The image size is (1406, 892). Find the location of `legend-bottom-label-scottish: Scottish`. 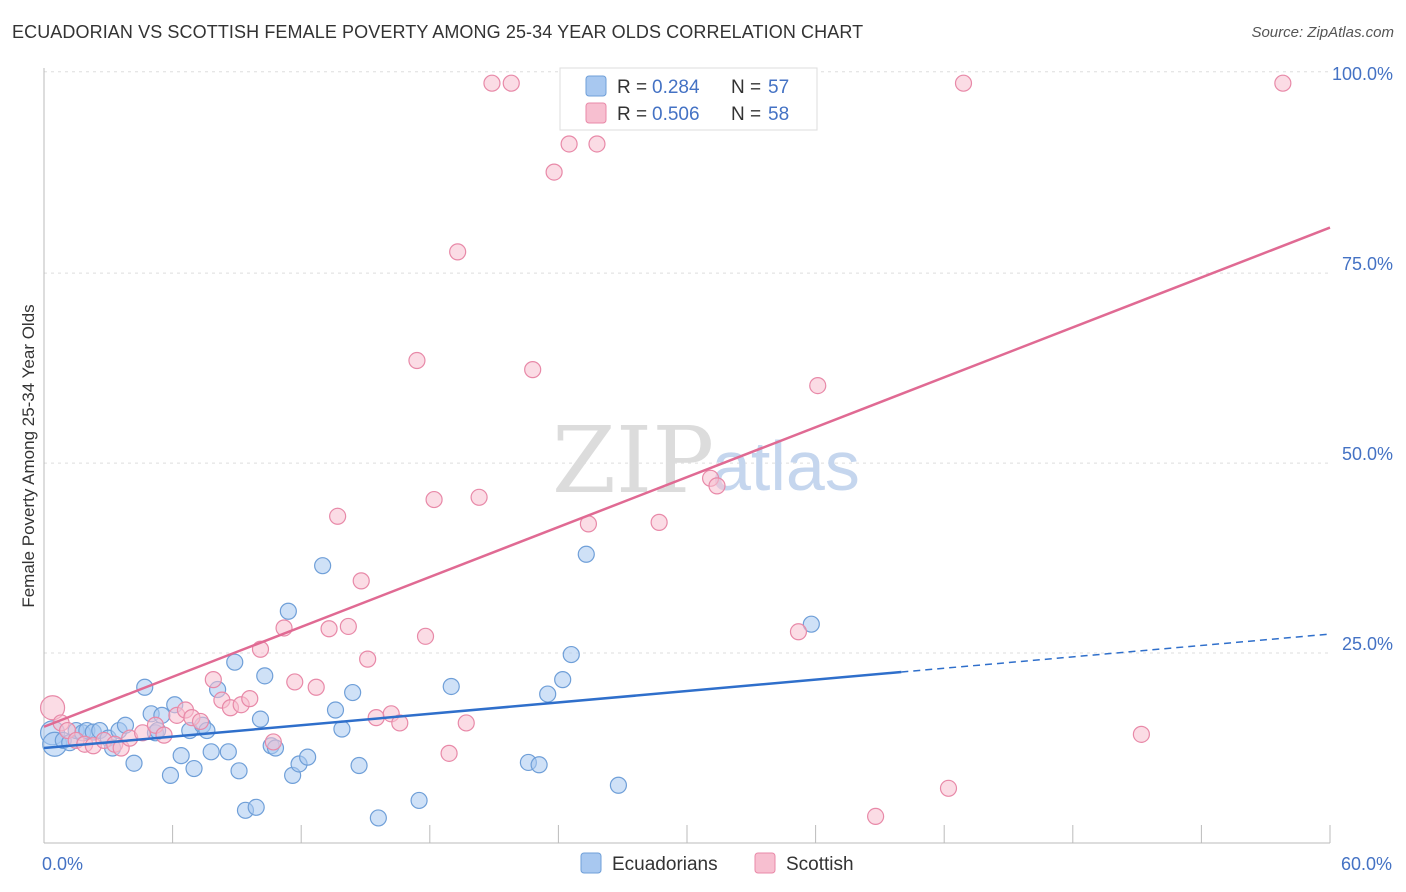

legend-bottom-label-scottish: Scottish is located at coordinates (820, 864).